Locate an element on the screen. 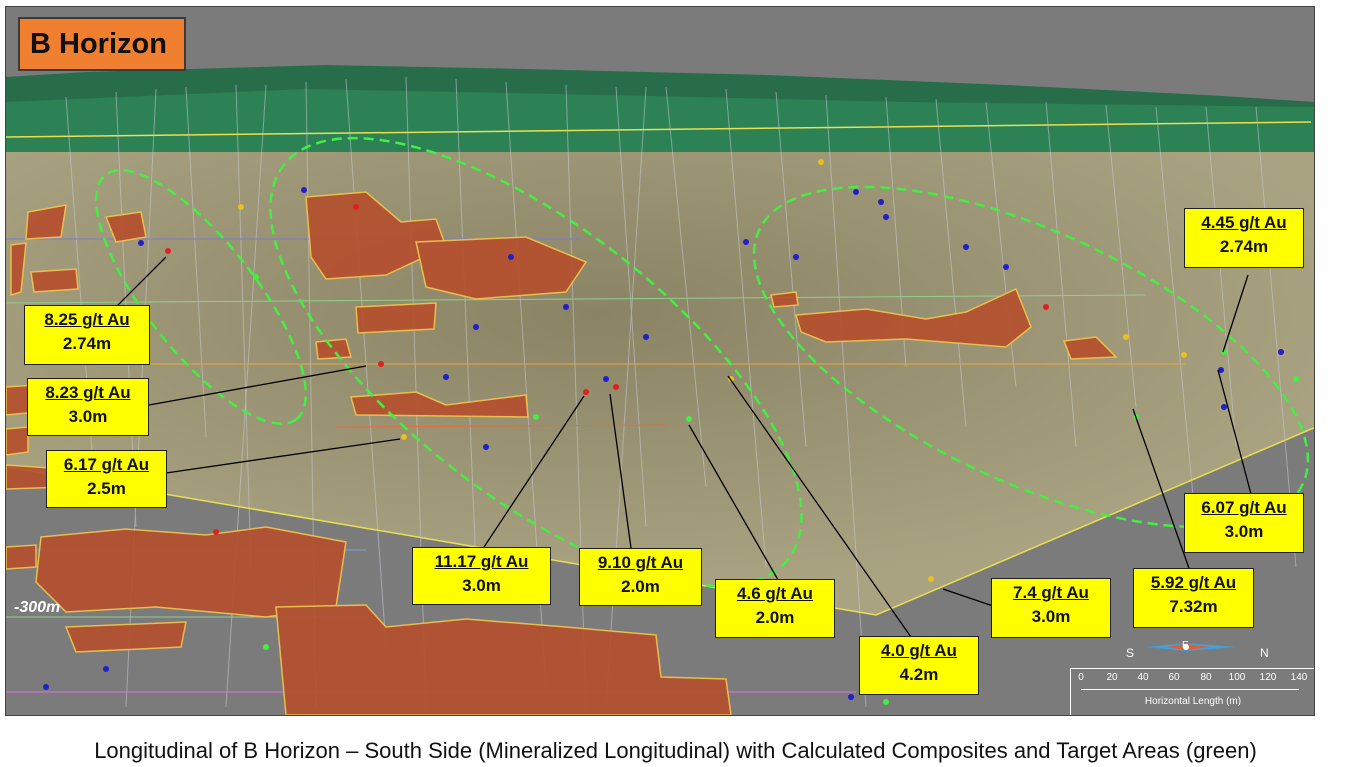  compass-north-label: N is located at coordinates (1264, 653).